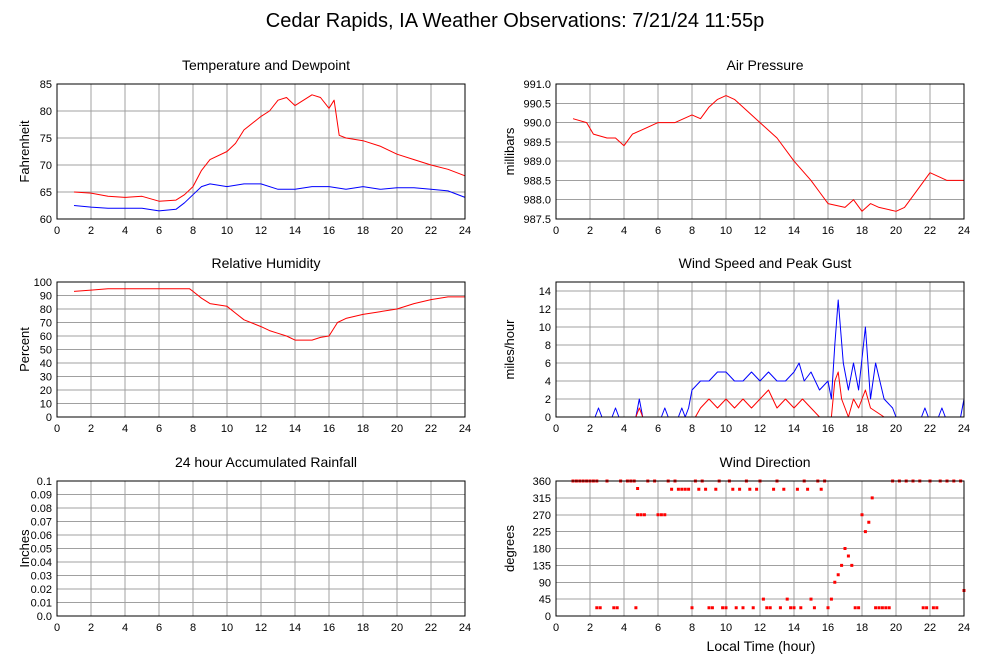  I want to click on y-tick-label: 30, so click(46, 378).